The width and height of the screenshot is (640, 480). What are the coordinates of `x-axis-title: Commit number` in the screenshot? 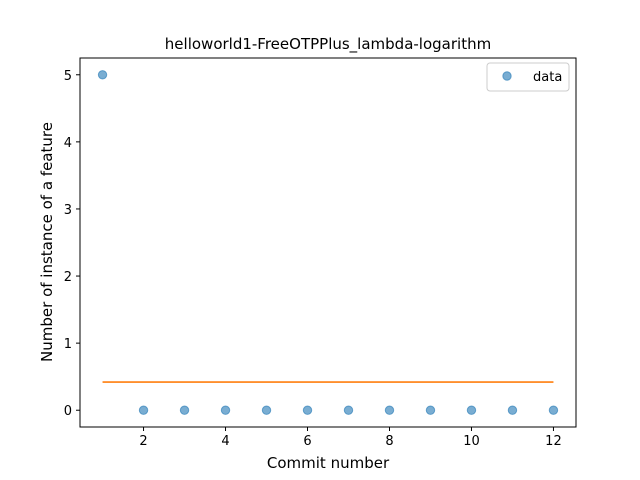 It's located at (328, 463).